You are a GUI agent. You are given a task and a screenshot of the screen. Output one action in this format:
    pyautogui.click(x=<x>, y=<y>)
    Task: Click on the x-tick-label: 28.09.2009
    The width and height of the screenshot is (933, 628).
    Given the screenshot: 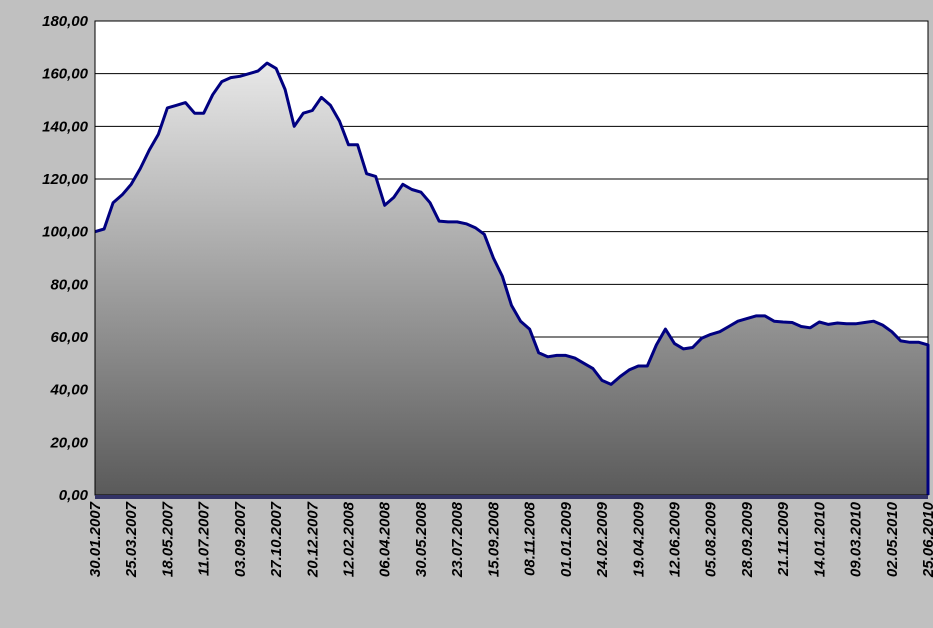 What is the action you would take?
    pyautogui.click(x=747, y=539)
    